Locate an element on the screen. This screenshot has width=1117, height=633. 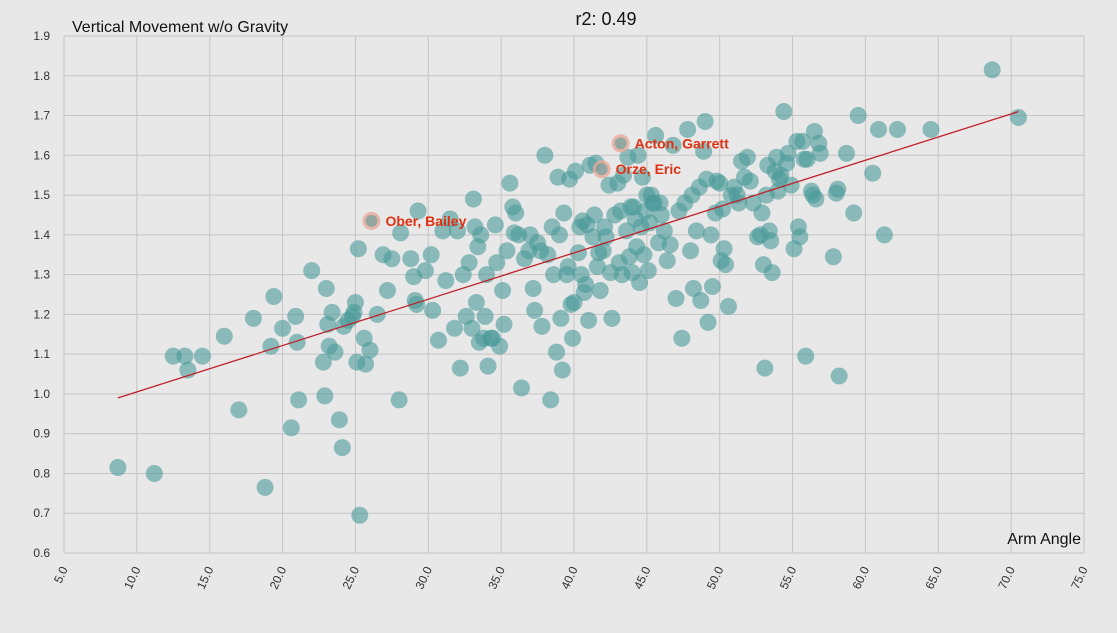
y-tick-label: 1.0 is located at coordinates (41, 394).